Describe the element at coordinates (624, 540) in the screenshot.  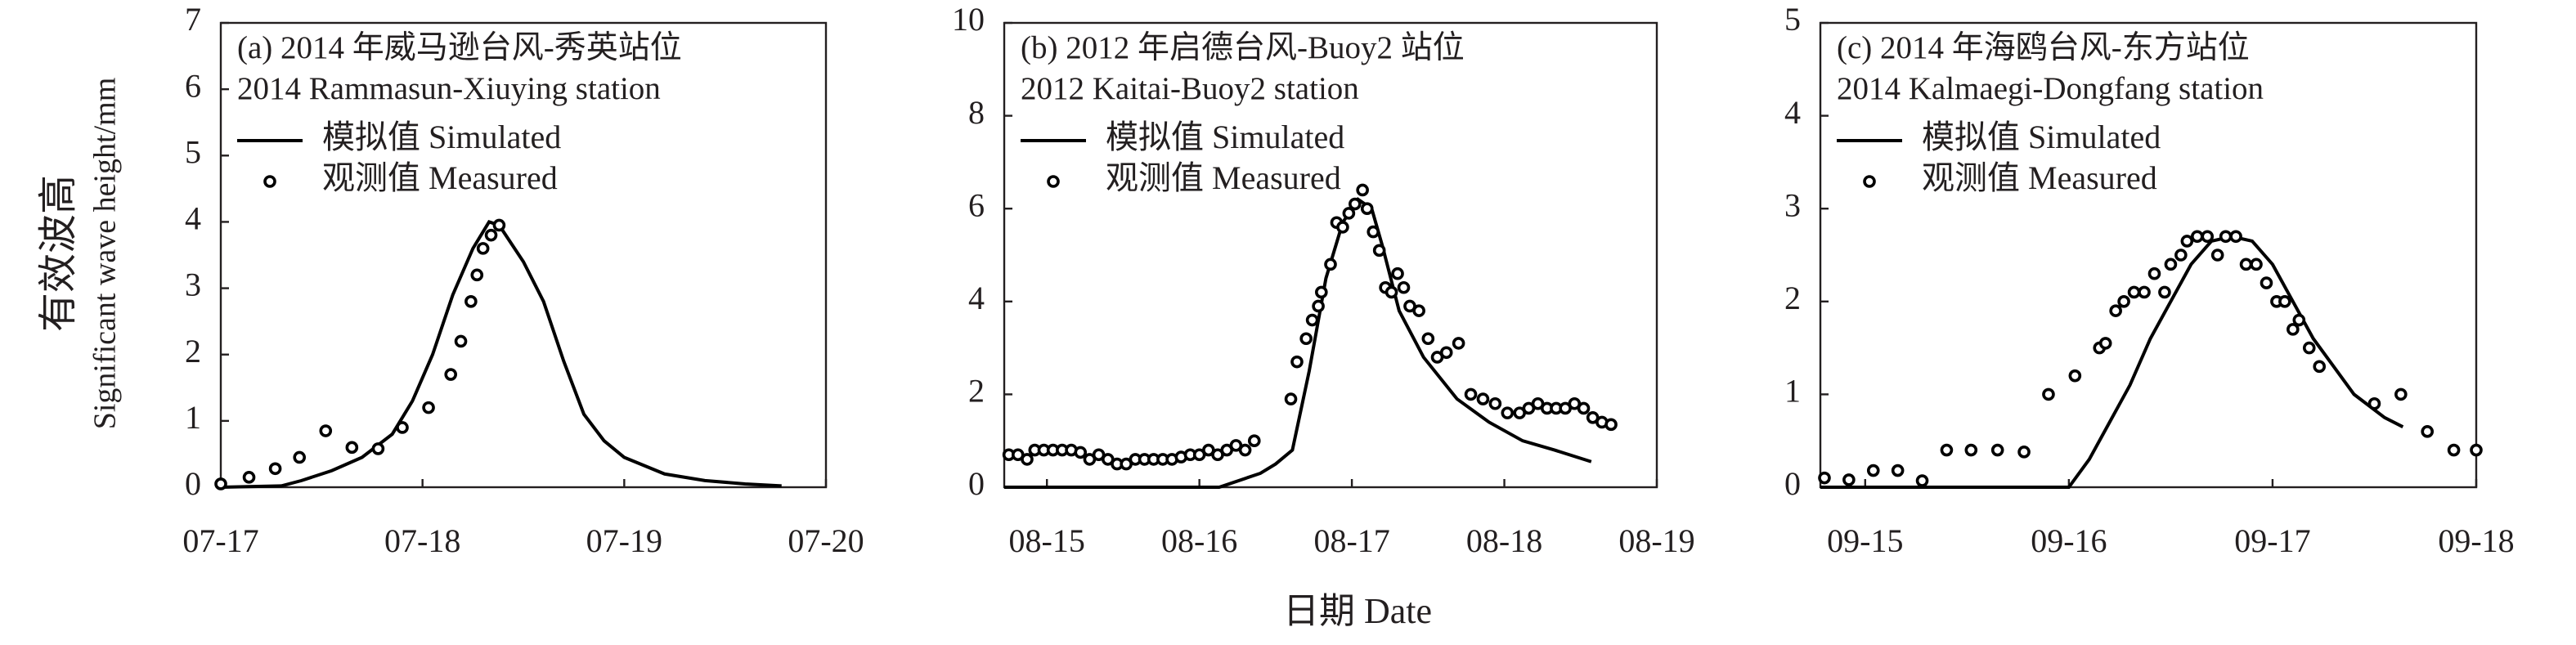
I see `x-tick-label: 07-19` at that location.